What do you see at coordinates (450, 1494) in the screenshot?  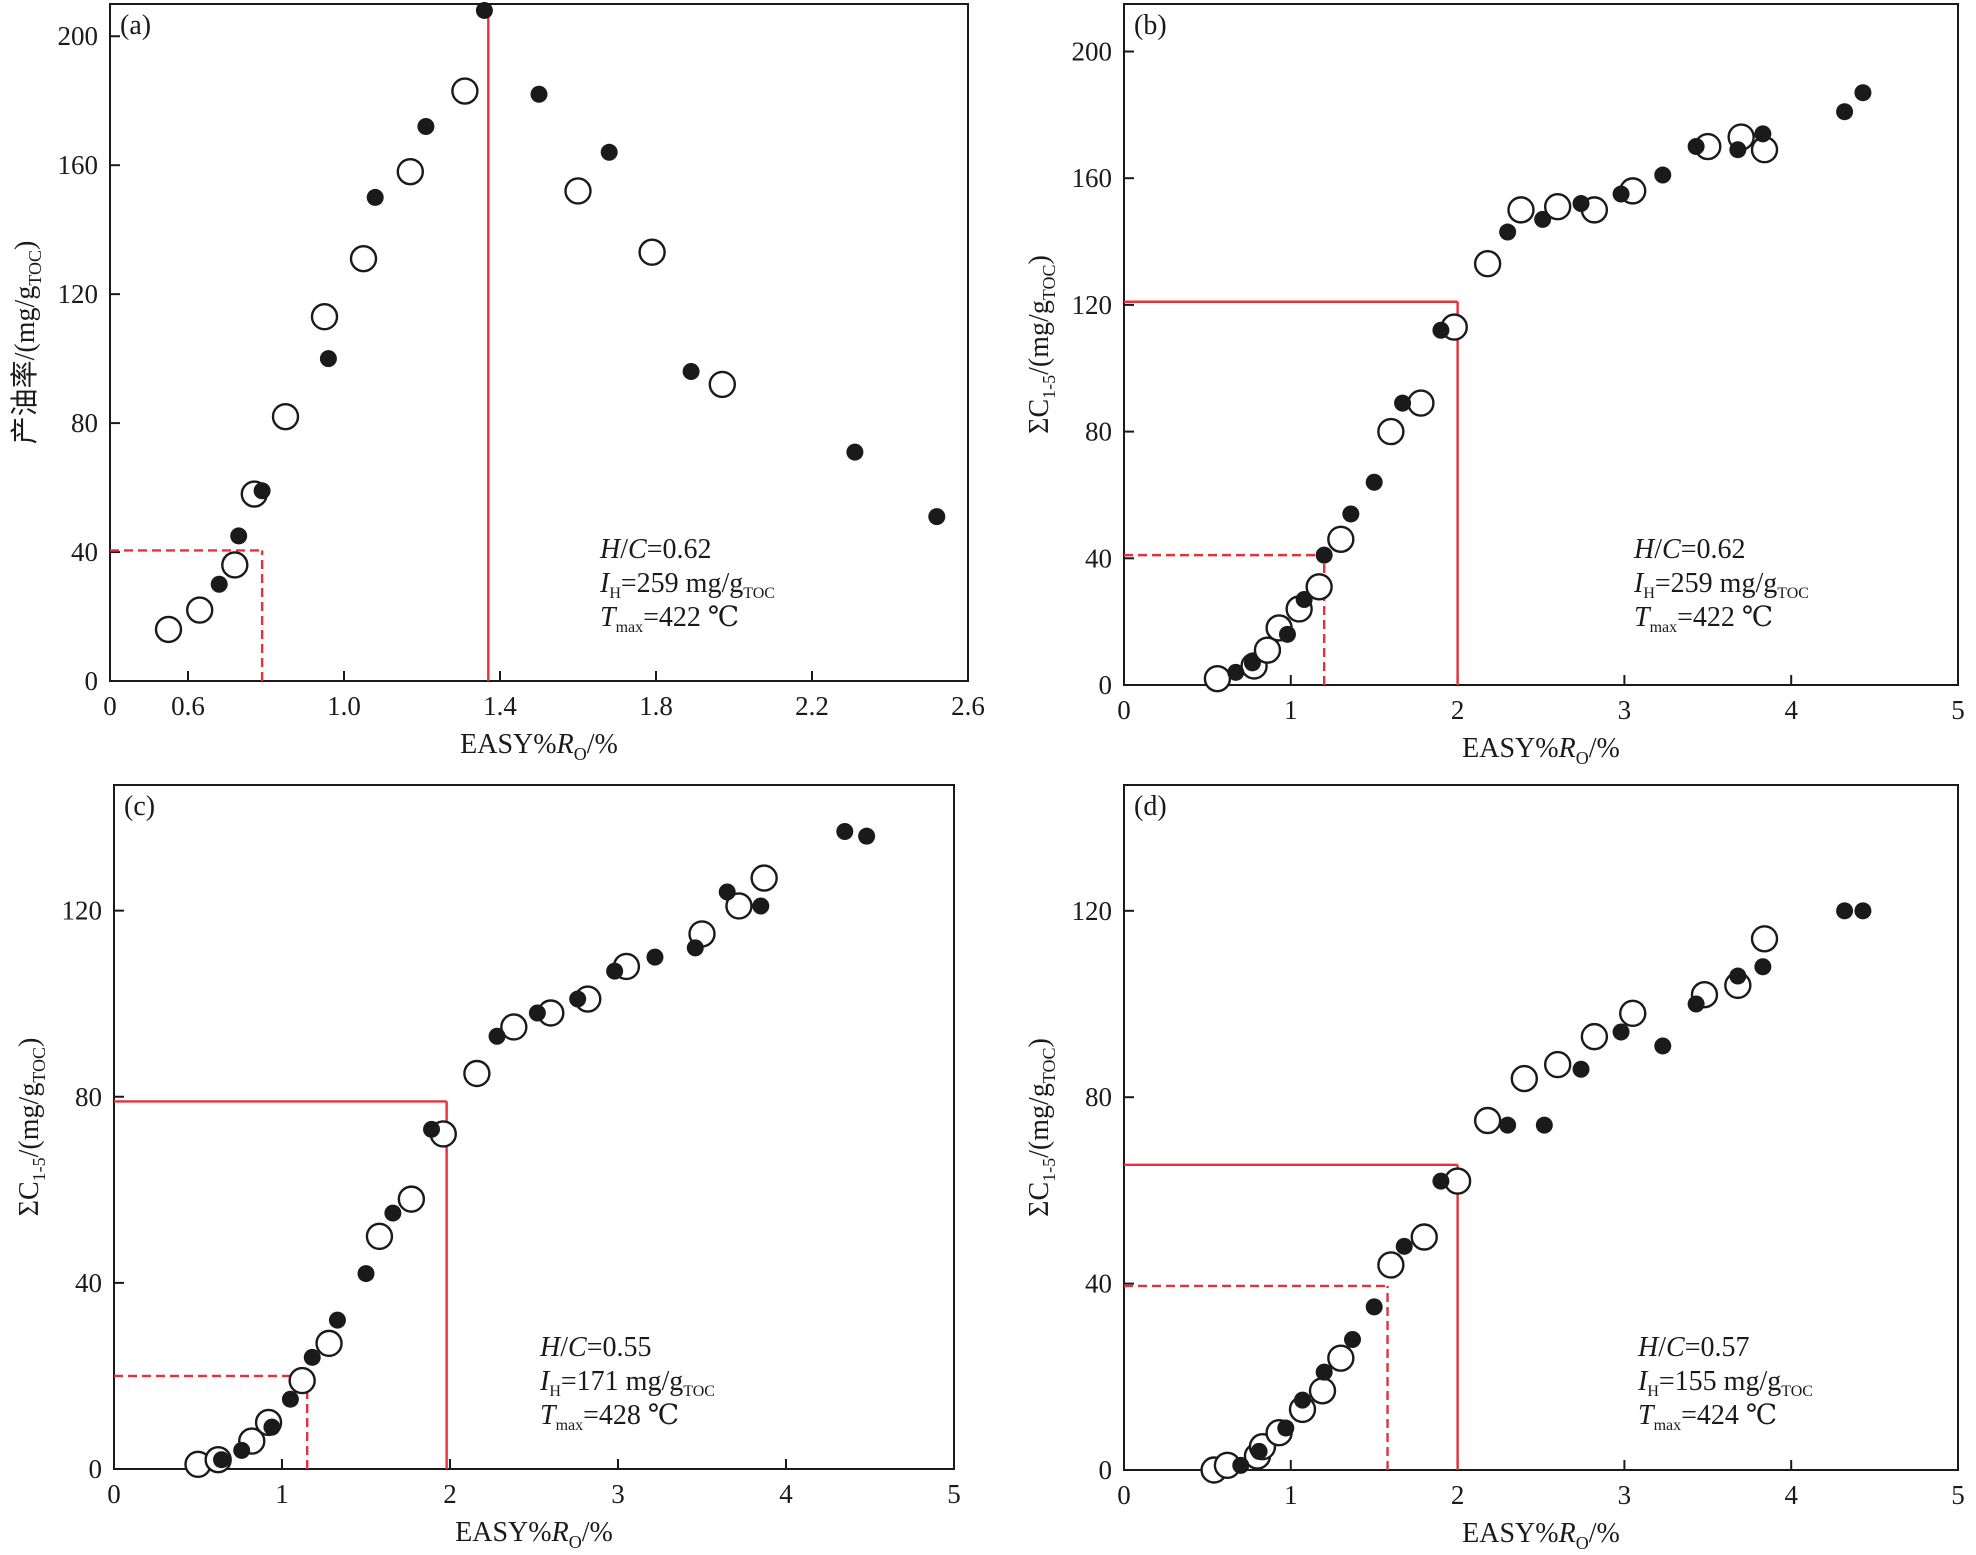 I see `x-tick-label: 2` at bounding box center [450, 1494].